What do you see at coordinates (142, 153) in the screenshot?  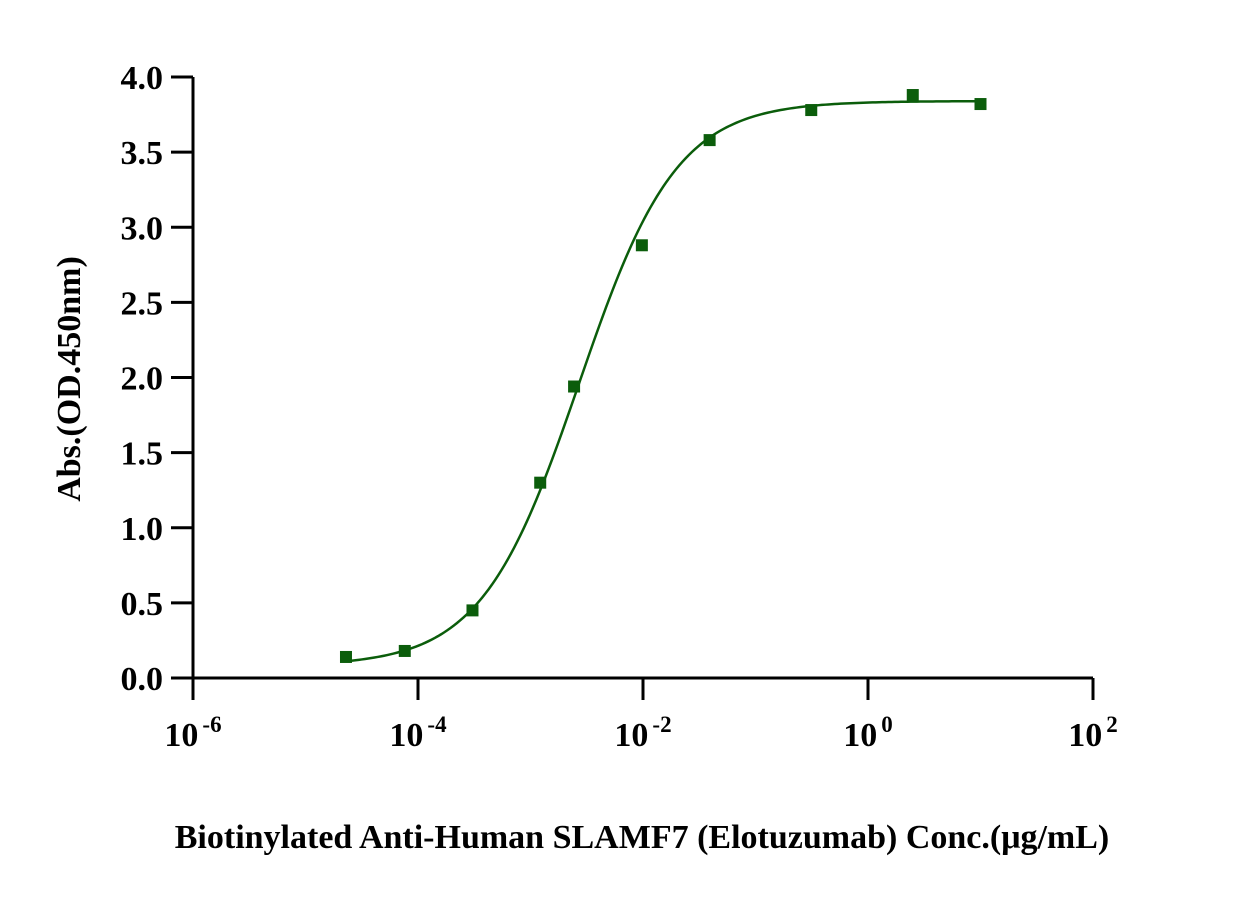 I see `y-tick-label: 3.5` at bounding box center [142, 153].